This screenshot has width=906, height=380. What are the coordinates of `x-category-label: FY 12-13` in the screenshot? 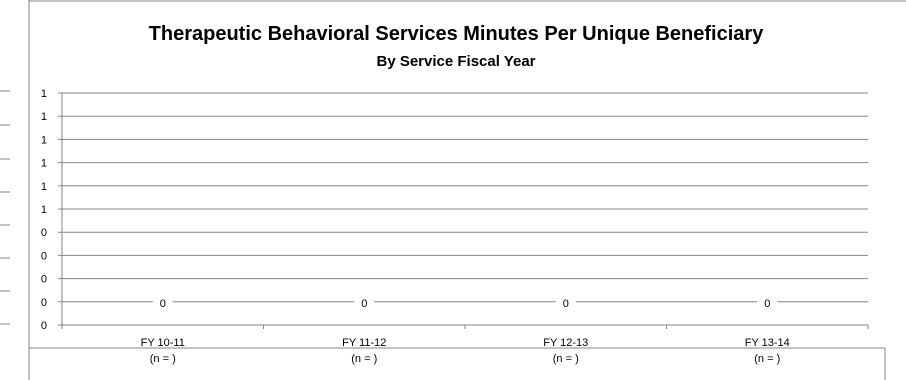 It's located at (565, 343).